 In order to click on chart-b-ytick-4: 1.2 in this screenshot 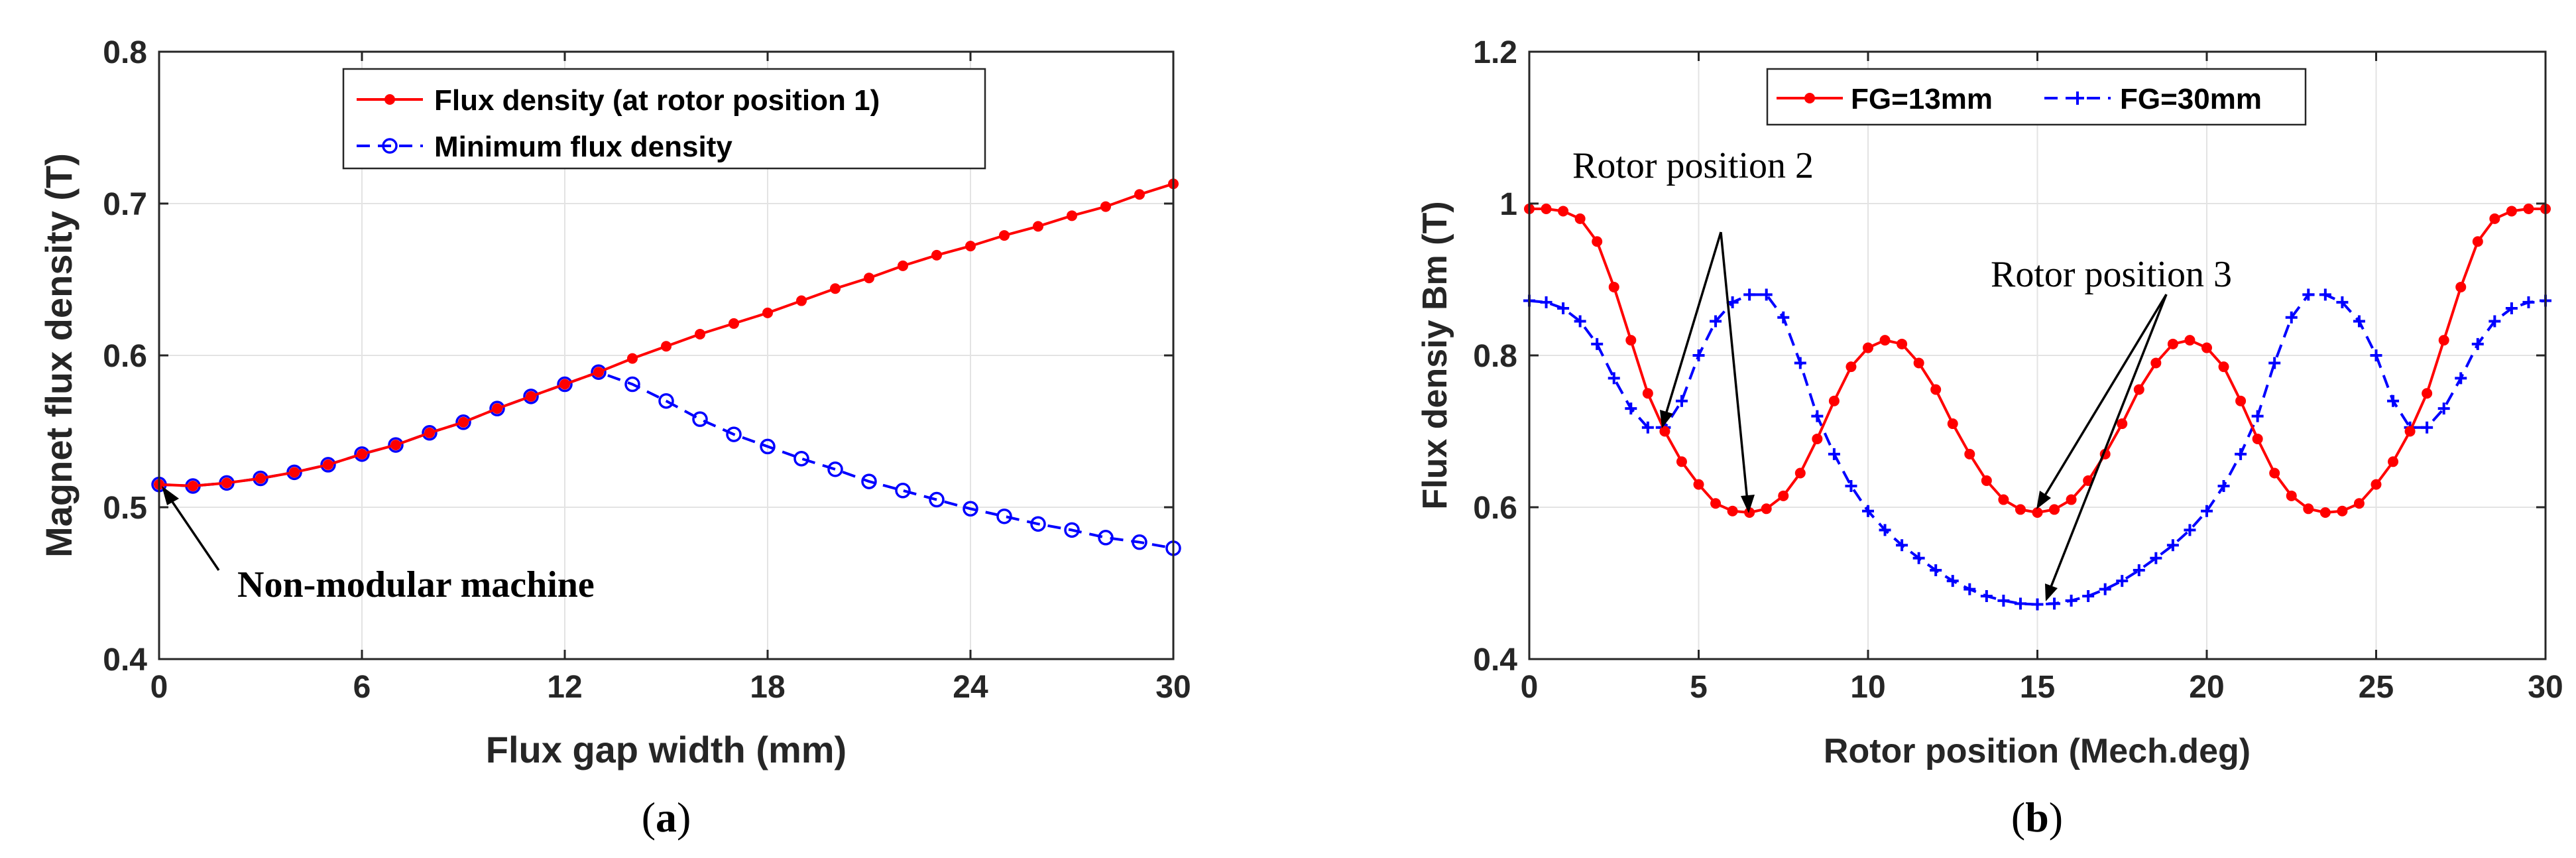, I will do `click(1495, 52)`.